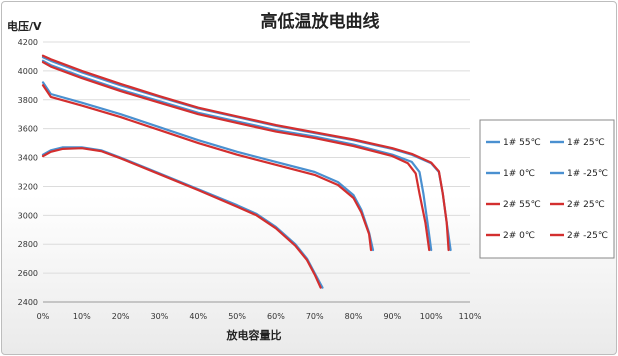 The image size is (618, 356). Describe the element at coordinates (28, 302) in the screenshot. I see `y-tick-label: 2400` at that location.